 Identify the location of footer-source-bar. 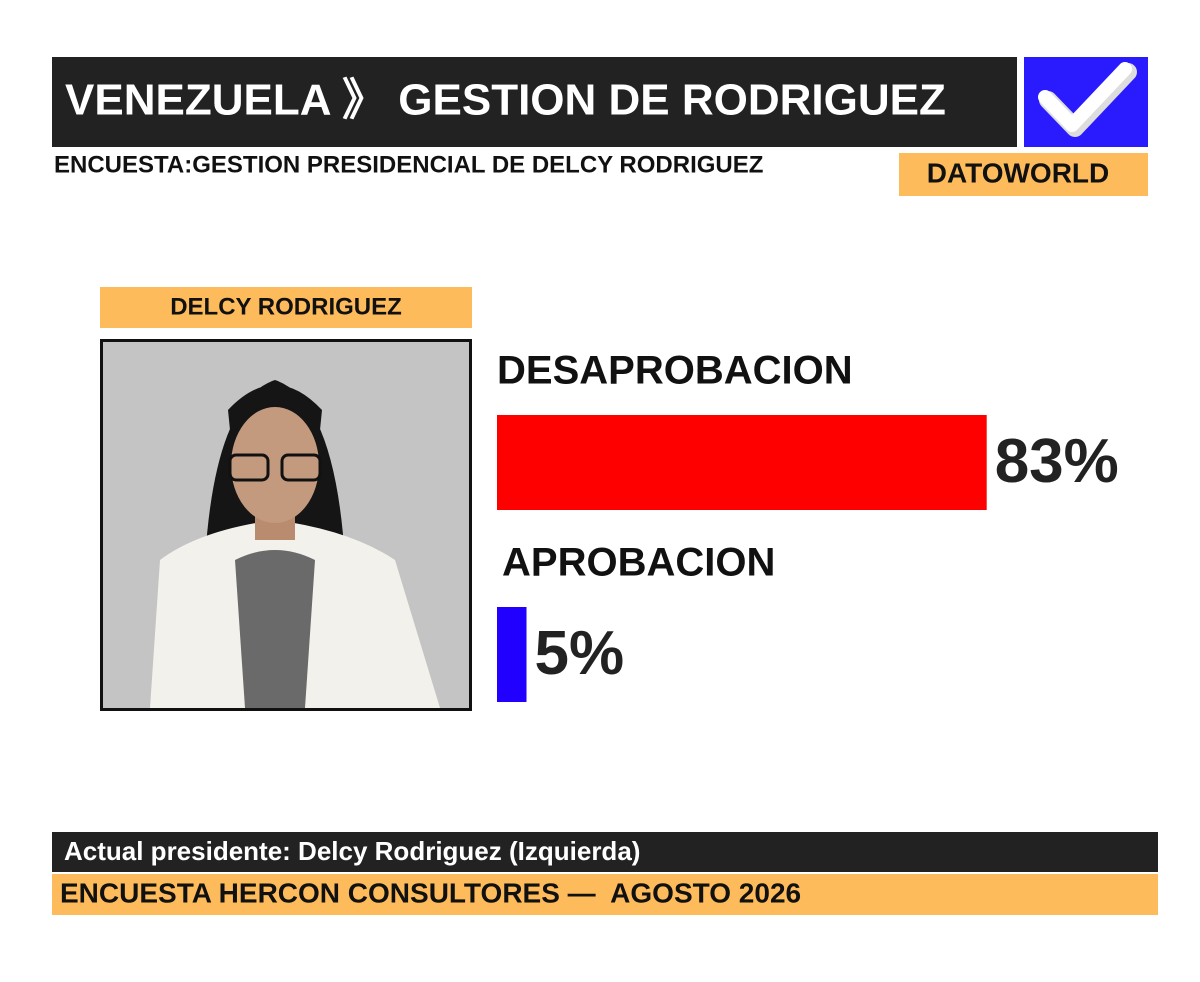
(605, 894).